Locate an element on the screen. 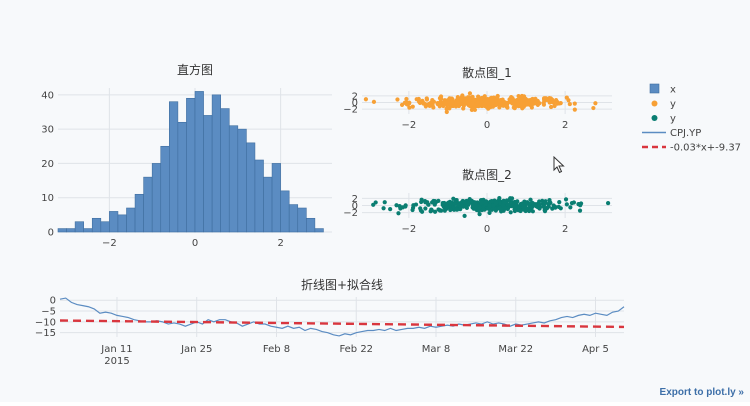 Image resolution: width=750 pixels, height=406 pixels. hist-ytick-label: 30 is located at coordinates (47, 130).